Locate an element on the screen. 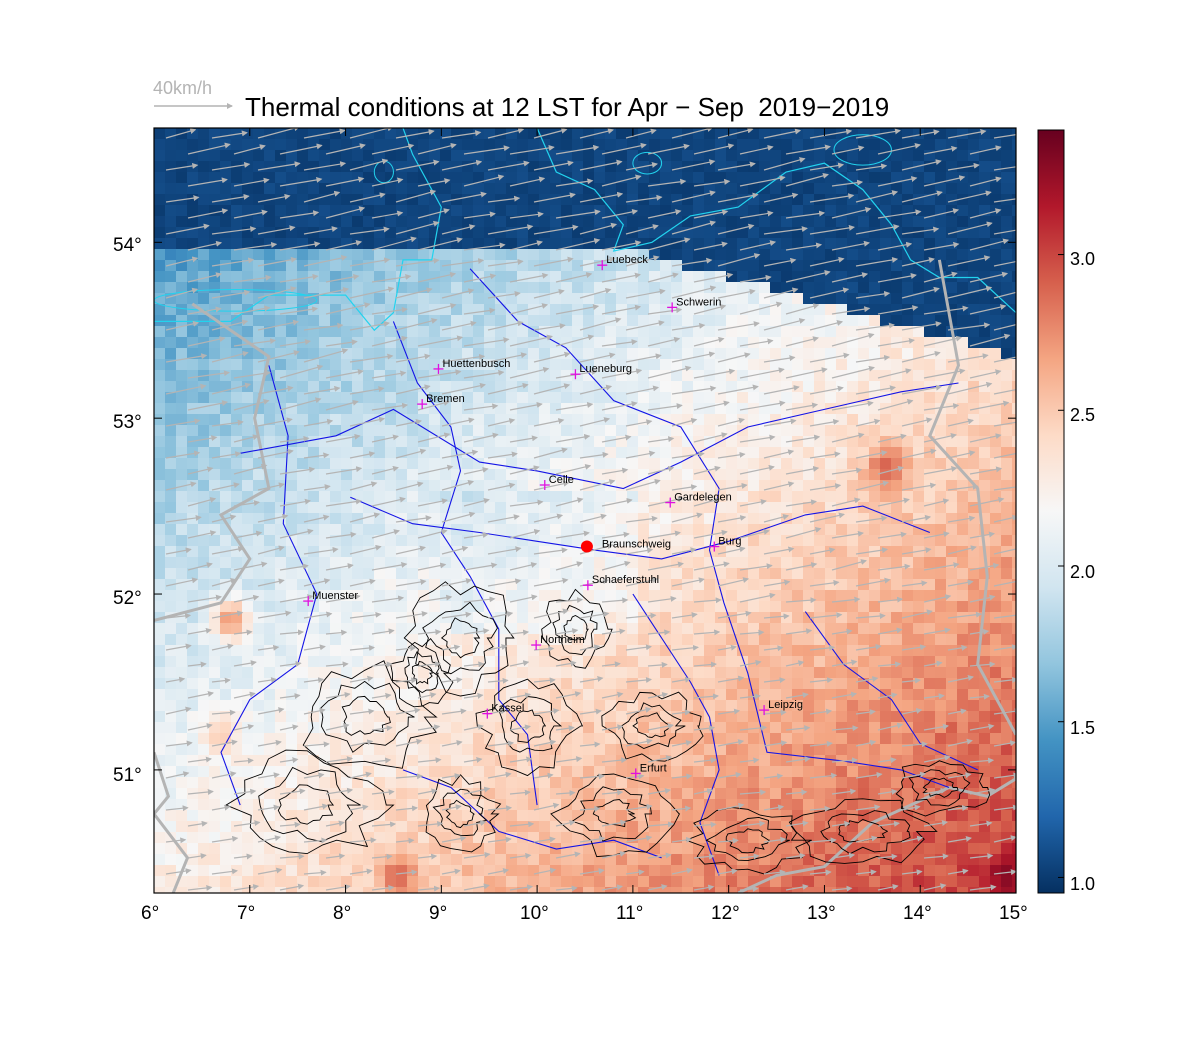  city-label: Gardelegen is located at coordinates (703, 498).